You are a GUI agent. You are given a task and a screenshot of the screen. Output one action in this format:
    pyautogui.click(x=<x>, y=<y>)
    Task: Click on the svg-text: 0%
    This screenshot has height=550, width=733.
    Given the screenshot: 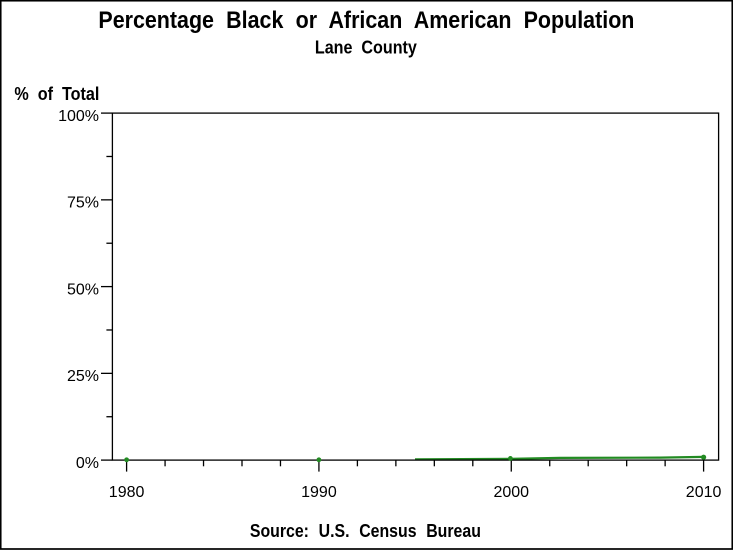 What is the action you would take?
    pyautogui.click(x=87, y=463)
    